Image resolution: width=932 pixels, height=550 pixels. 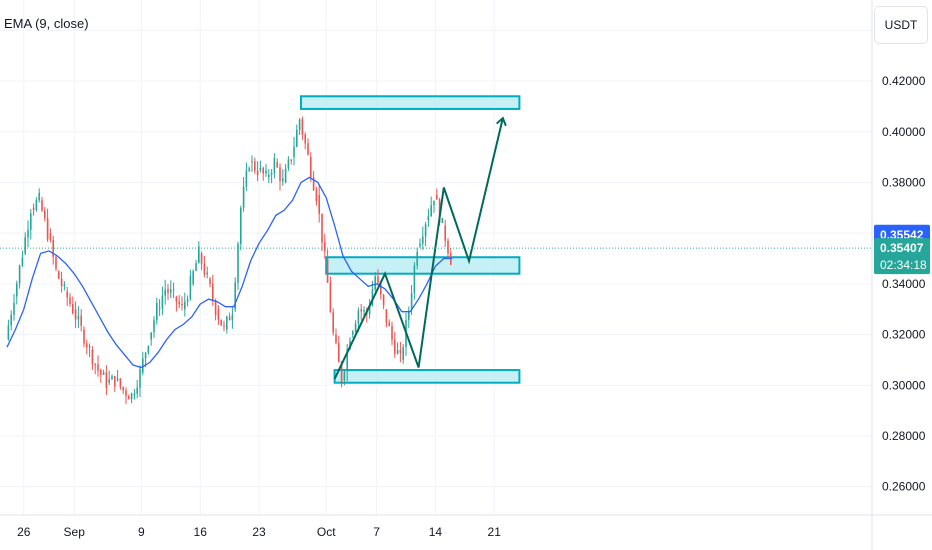 What do you see at coordinates (495, 532) in the screenshot?
I see `x-tick-label: 21` at bounding box center [495, 532].